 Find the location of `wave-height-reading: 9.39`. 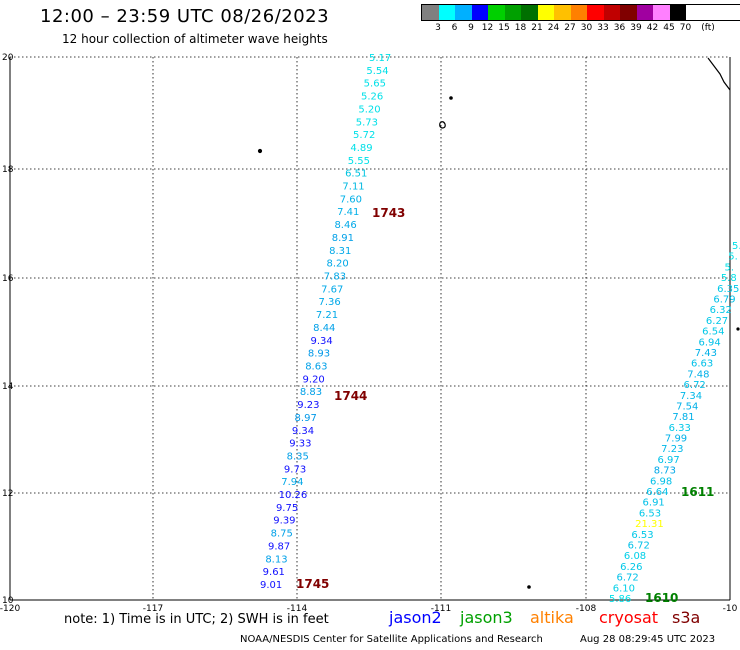

wave-height-reading: 9.39 is located at coordinates (284, 521).